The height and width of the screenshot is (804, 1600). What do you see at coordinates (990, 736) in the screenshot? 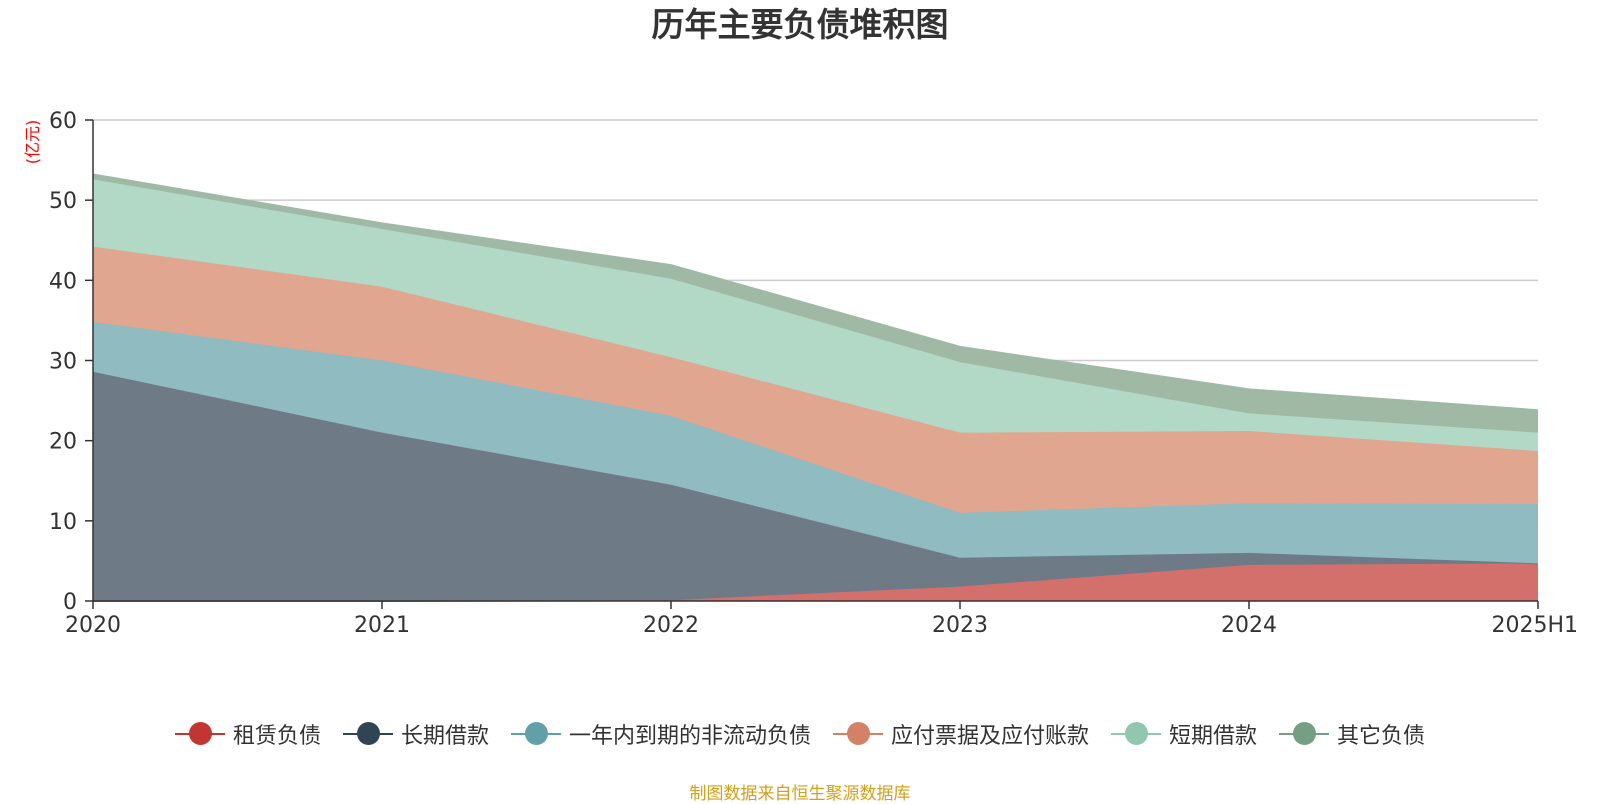
I see `legend-label: 应付票据及应付账款` at bounding box center [990, 736].